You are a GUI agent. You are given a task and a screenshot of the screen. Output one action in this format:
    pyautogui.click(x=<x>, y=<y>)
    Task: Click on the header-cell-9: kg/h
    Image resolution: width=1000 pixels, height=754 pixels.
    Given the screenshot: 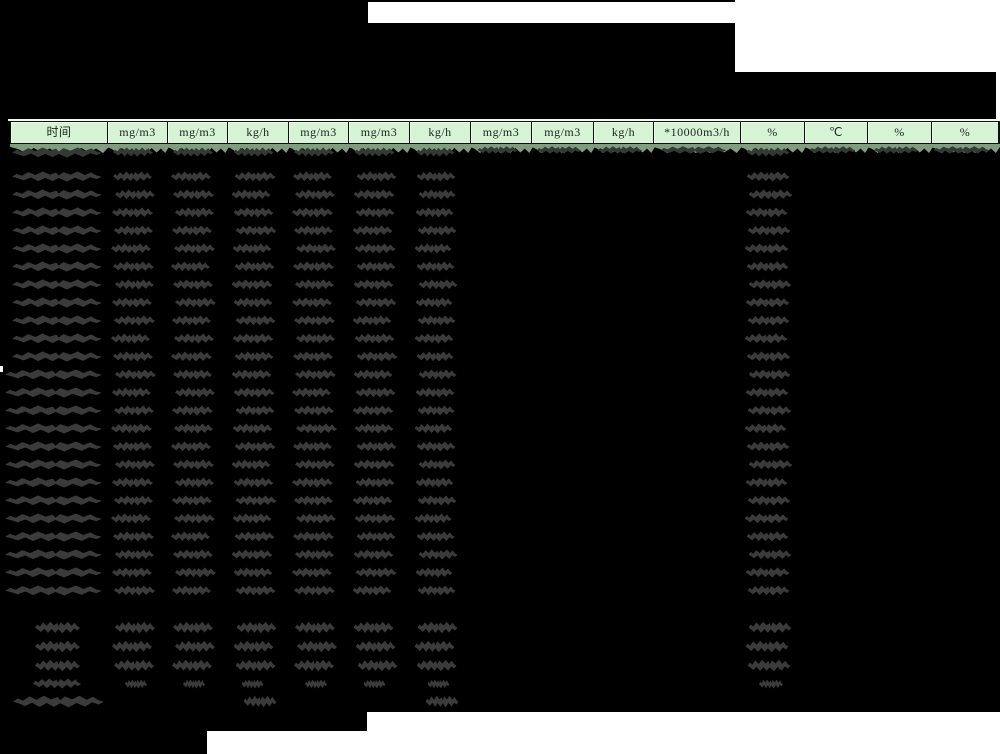 What is the action you would take?
    pyautogui.click(x=624, y=132)
    